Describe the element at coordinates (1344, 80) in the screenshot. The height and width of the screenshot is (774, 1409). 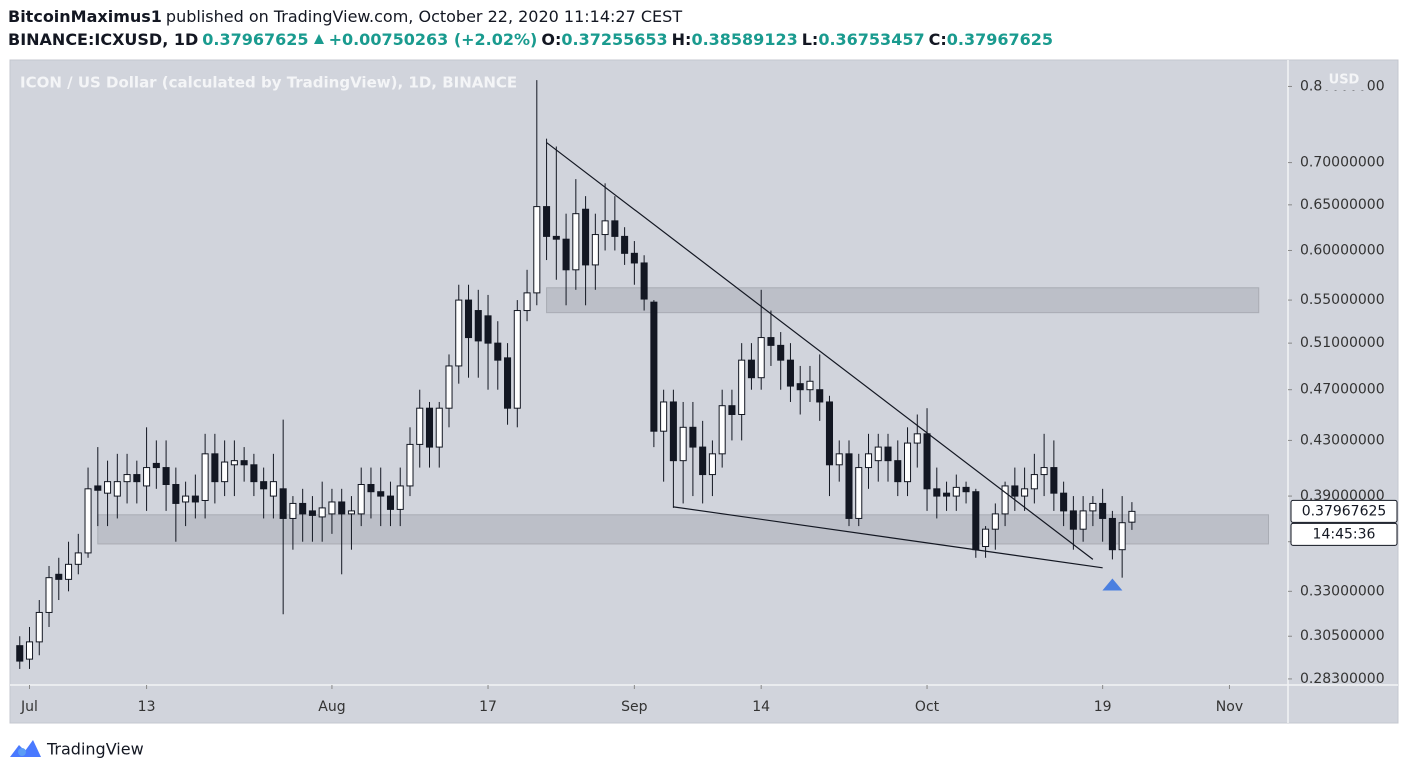
I see `currency: USD` at that location.